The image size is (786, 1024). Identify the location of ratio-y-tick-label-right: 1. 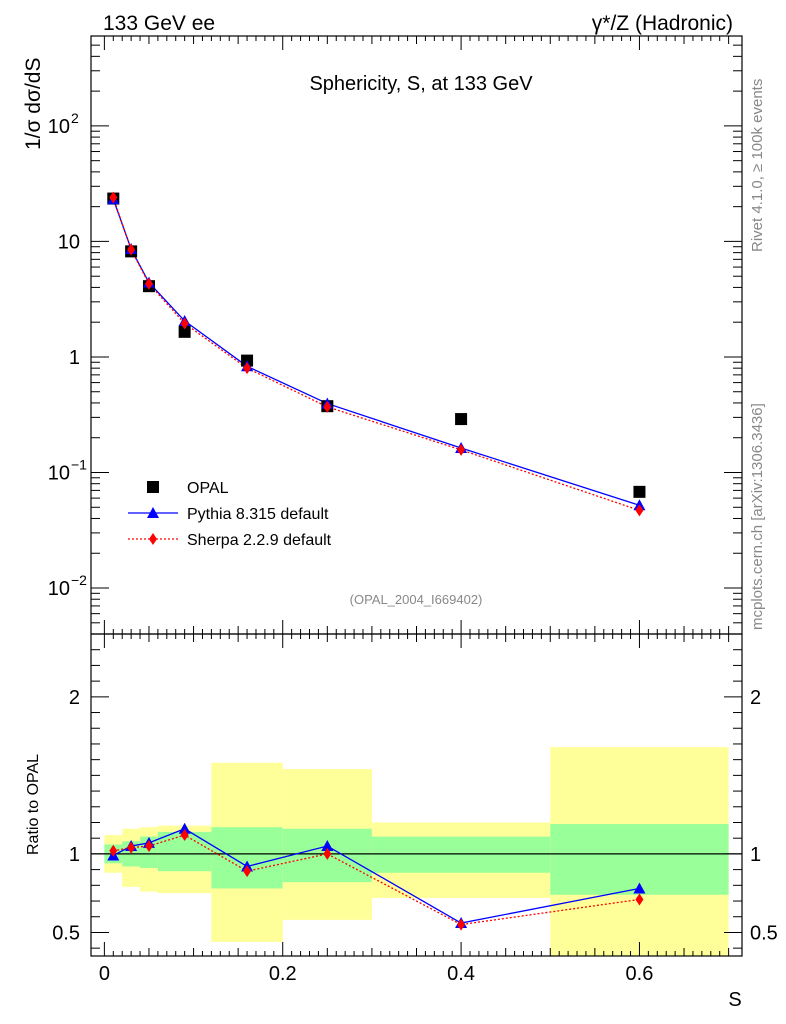
(755, 855).